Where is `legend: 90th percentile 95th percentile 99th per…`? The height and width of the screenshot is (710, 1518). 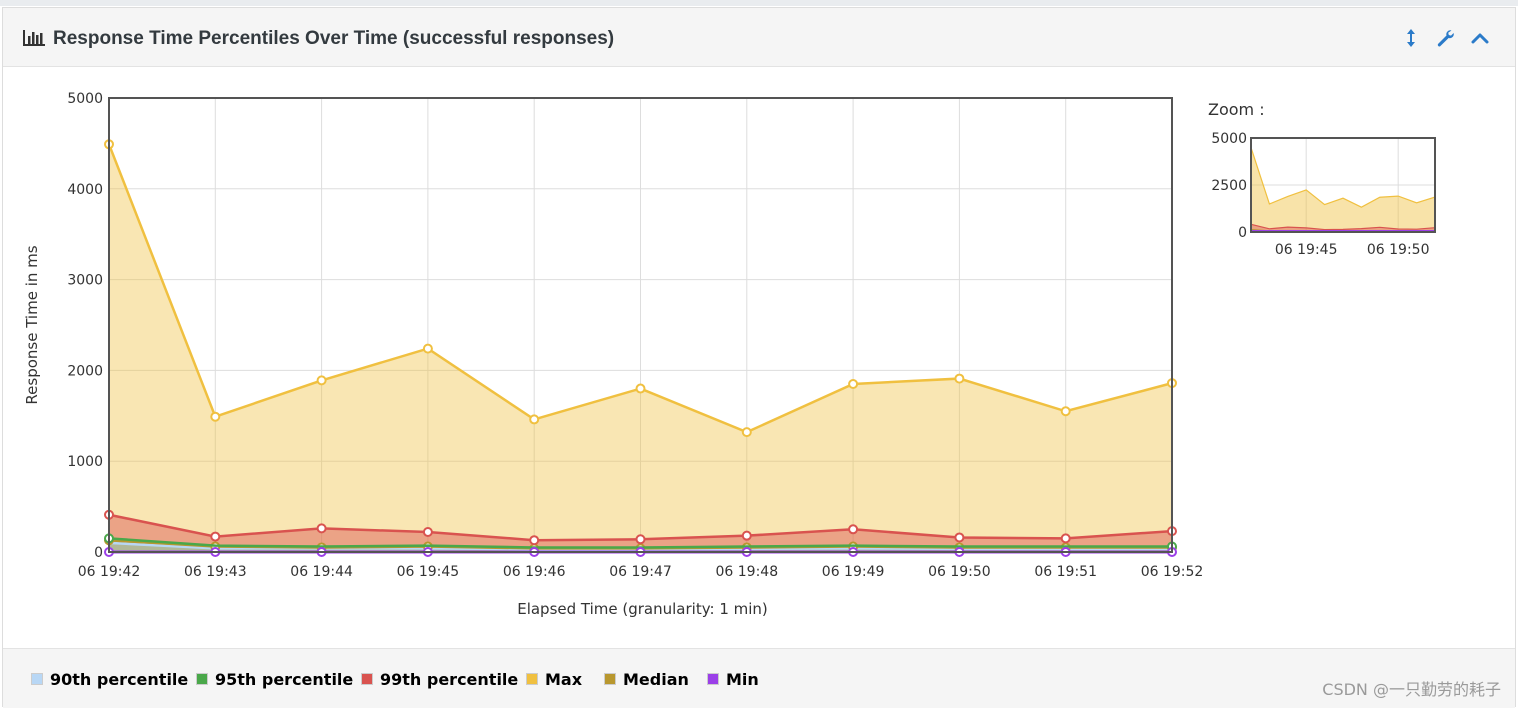
legend: 90th percentile 95th percentile 99th per… is located at coordinates (759, 678).